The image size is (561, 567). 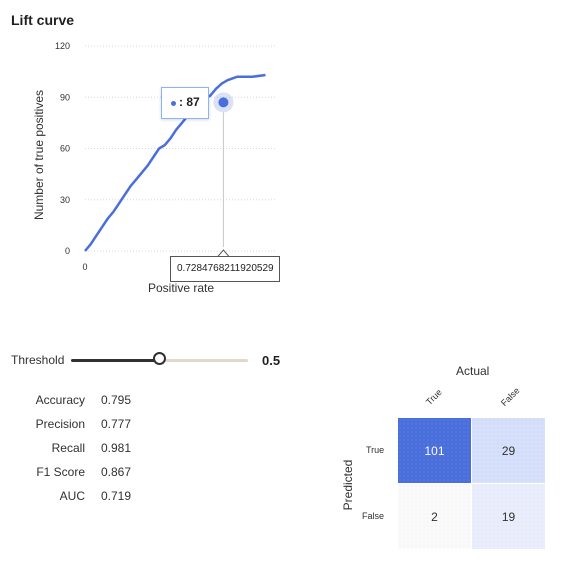 I want to click on threshold-slider, so click(x=159, y=359).